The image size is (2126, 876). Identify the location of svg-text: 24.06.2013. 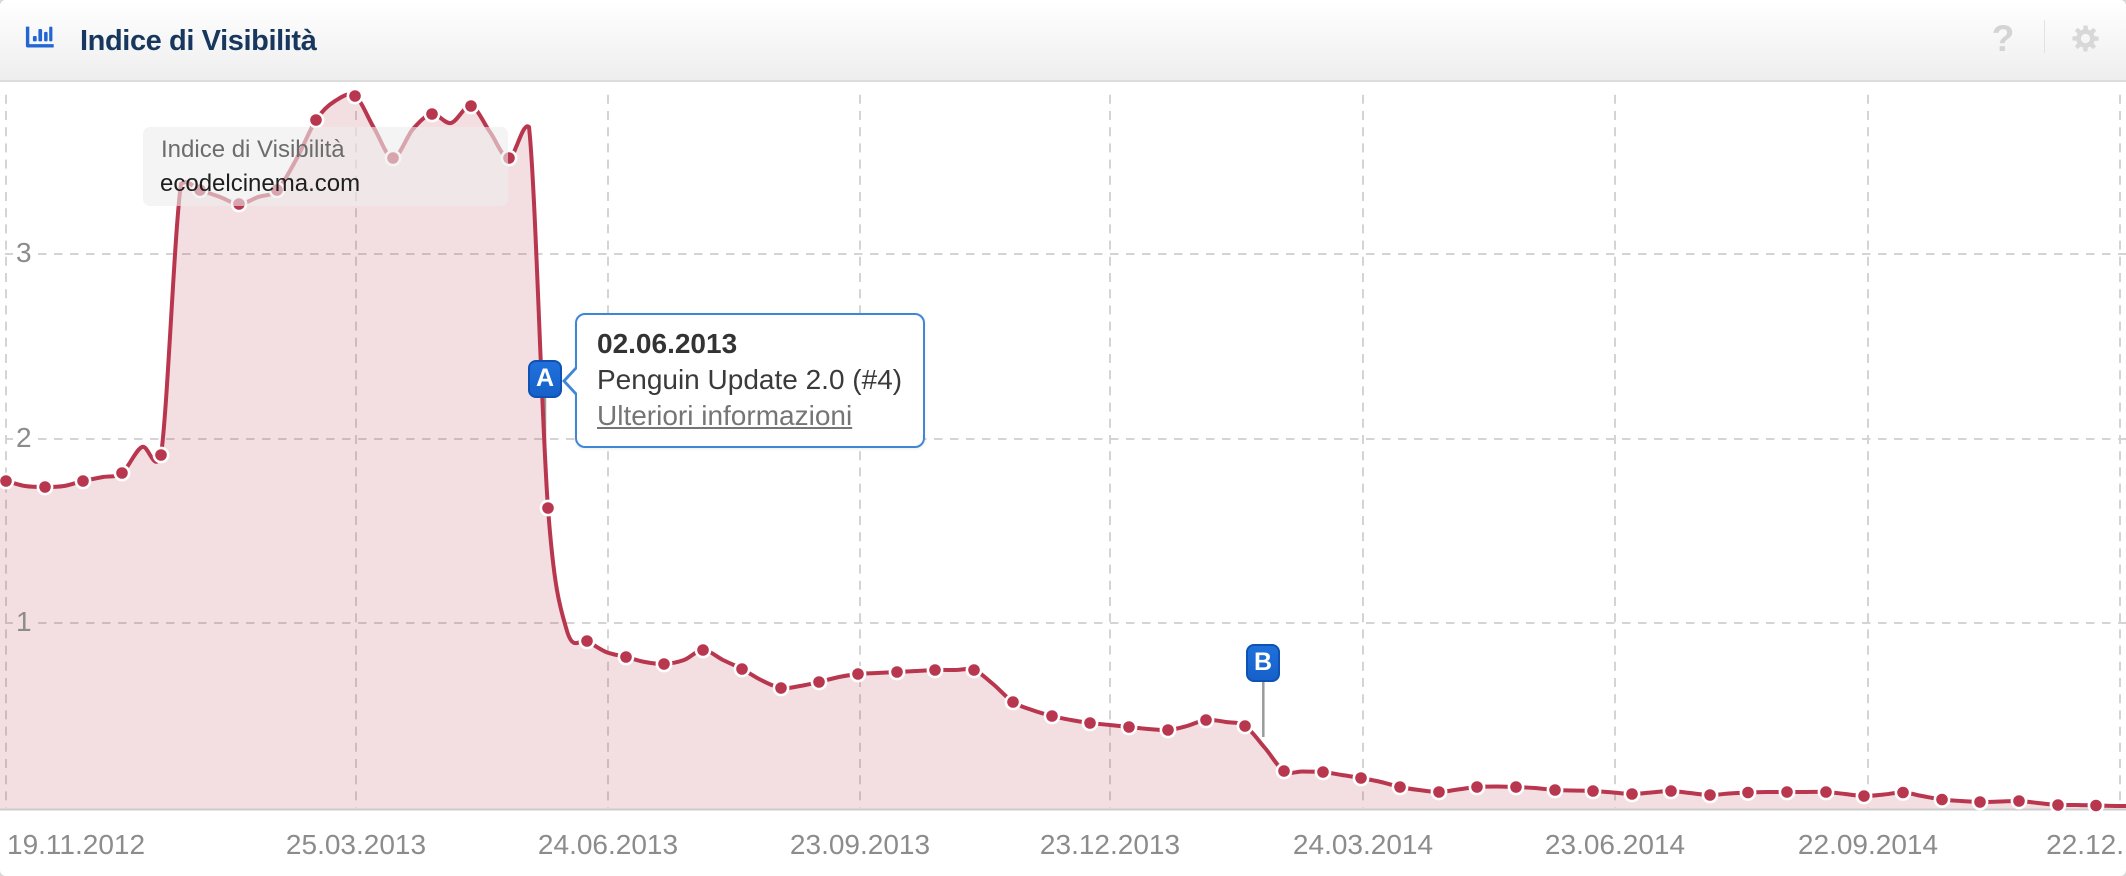
(608, 844).